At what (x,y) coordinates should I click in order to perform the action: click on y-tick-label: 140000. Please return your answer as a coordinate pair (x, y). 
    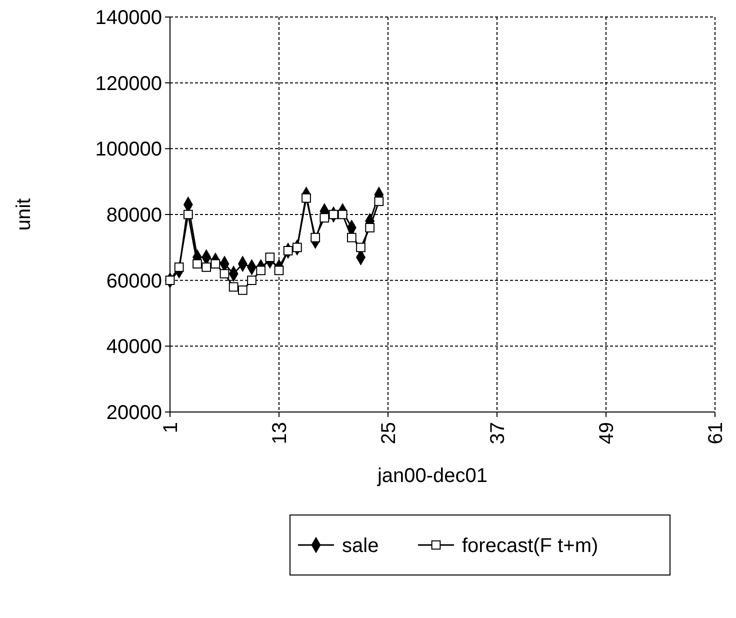
    Looking at the image, I should click on (128, 18).